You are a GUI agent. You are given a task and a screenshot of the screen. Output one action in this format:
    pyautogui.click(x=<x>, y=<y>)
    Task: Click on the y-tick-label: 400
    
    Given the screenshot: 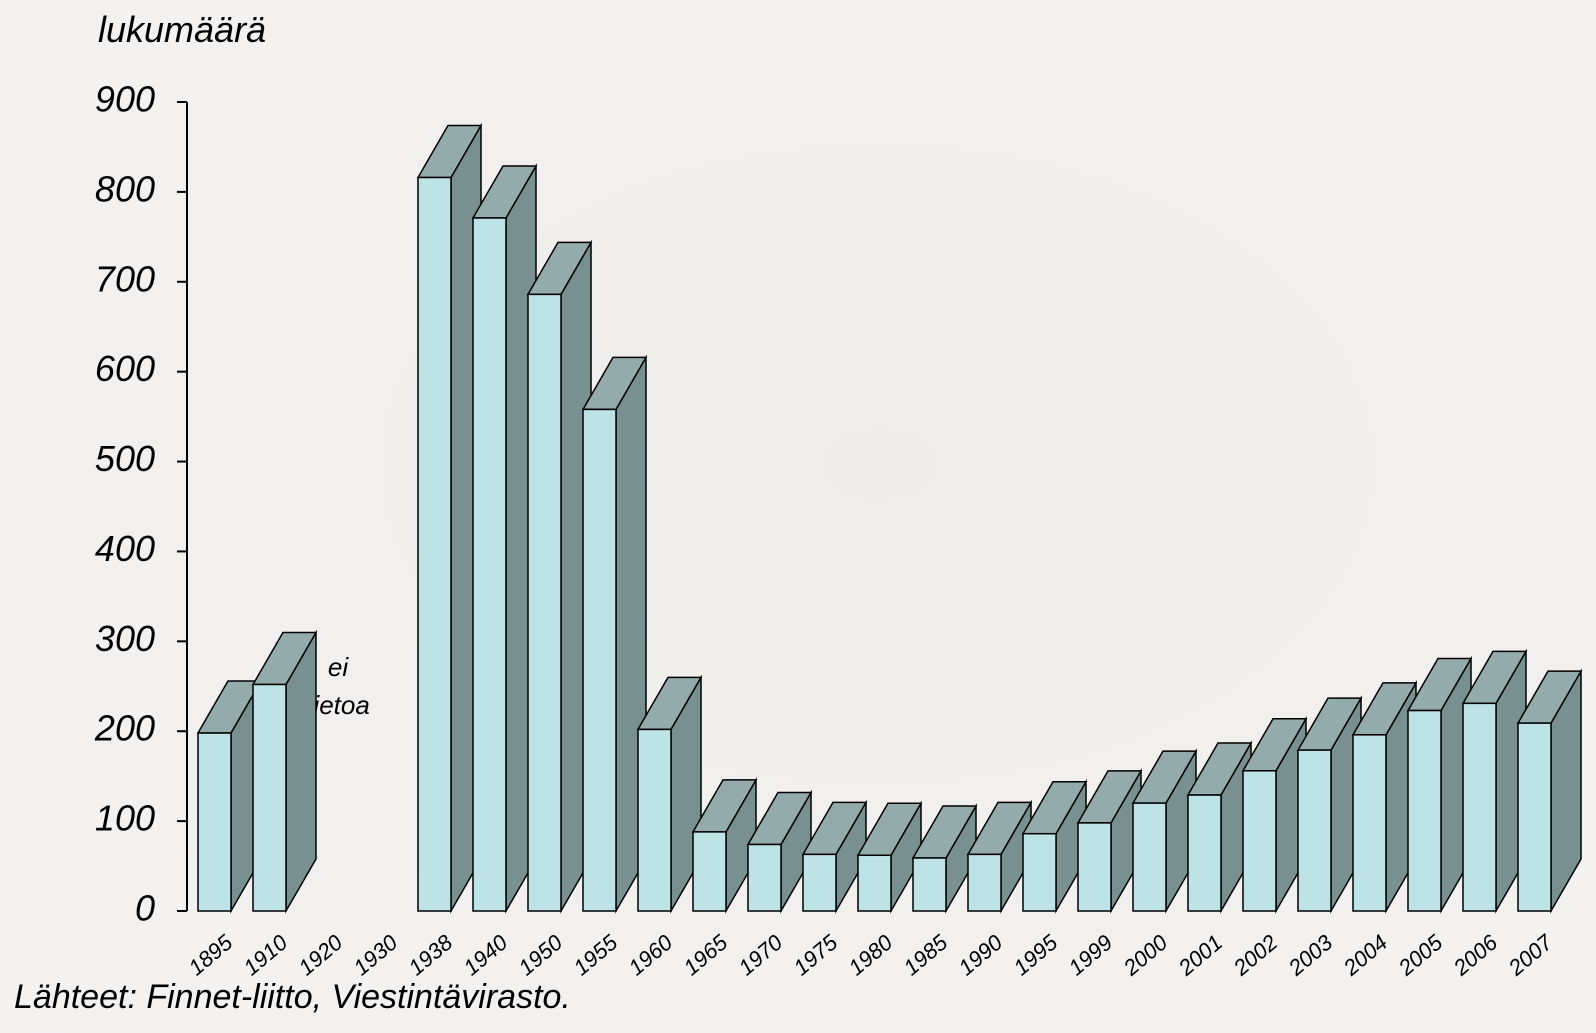 What is the action you would take?
    pyautogui.click(x=125, y=548)
    